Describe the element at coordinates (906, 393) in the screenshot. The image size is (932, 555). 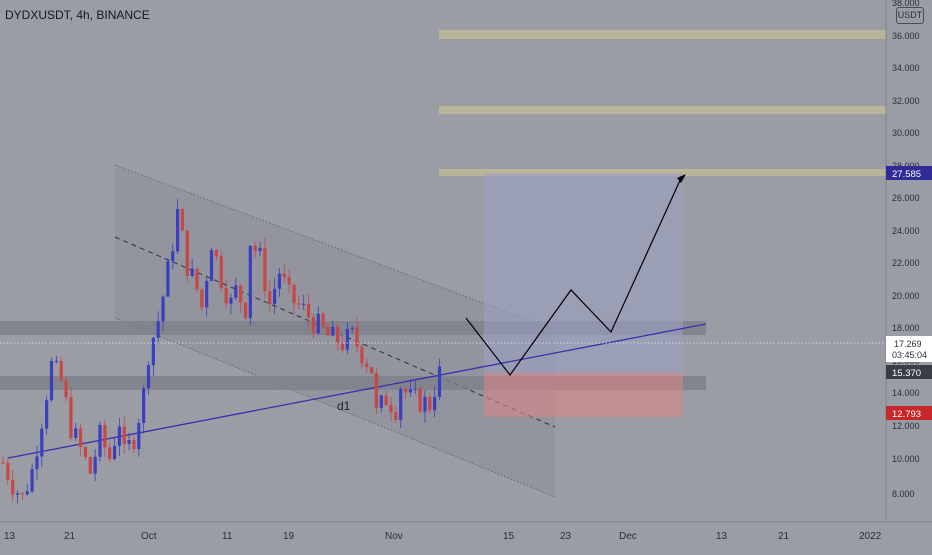
I see `price-tick: 14.000` at that location.